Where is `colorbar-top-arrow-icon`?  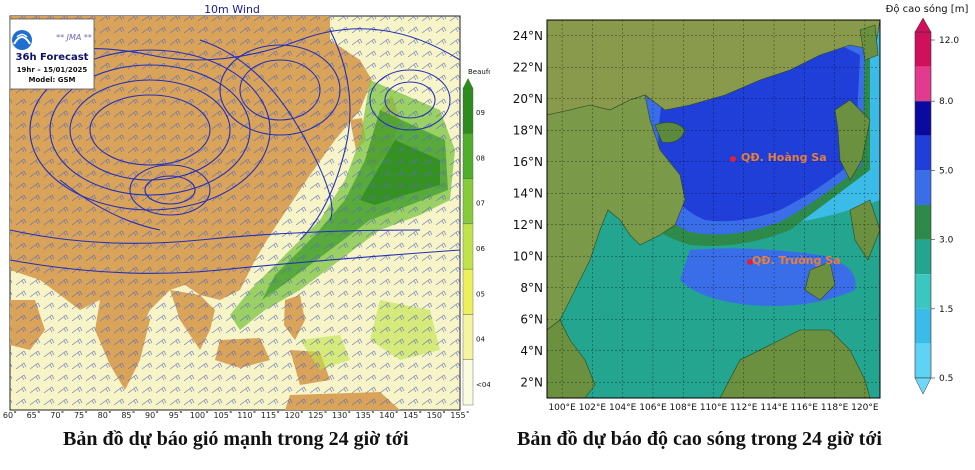 colorbar-top-arrow-icon is located at coordinates (923, 25).